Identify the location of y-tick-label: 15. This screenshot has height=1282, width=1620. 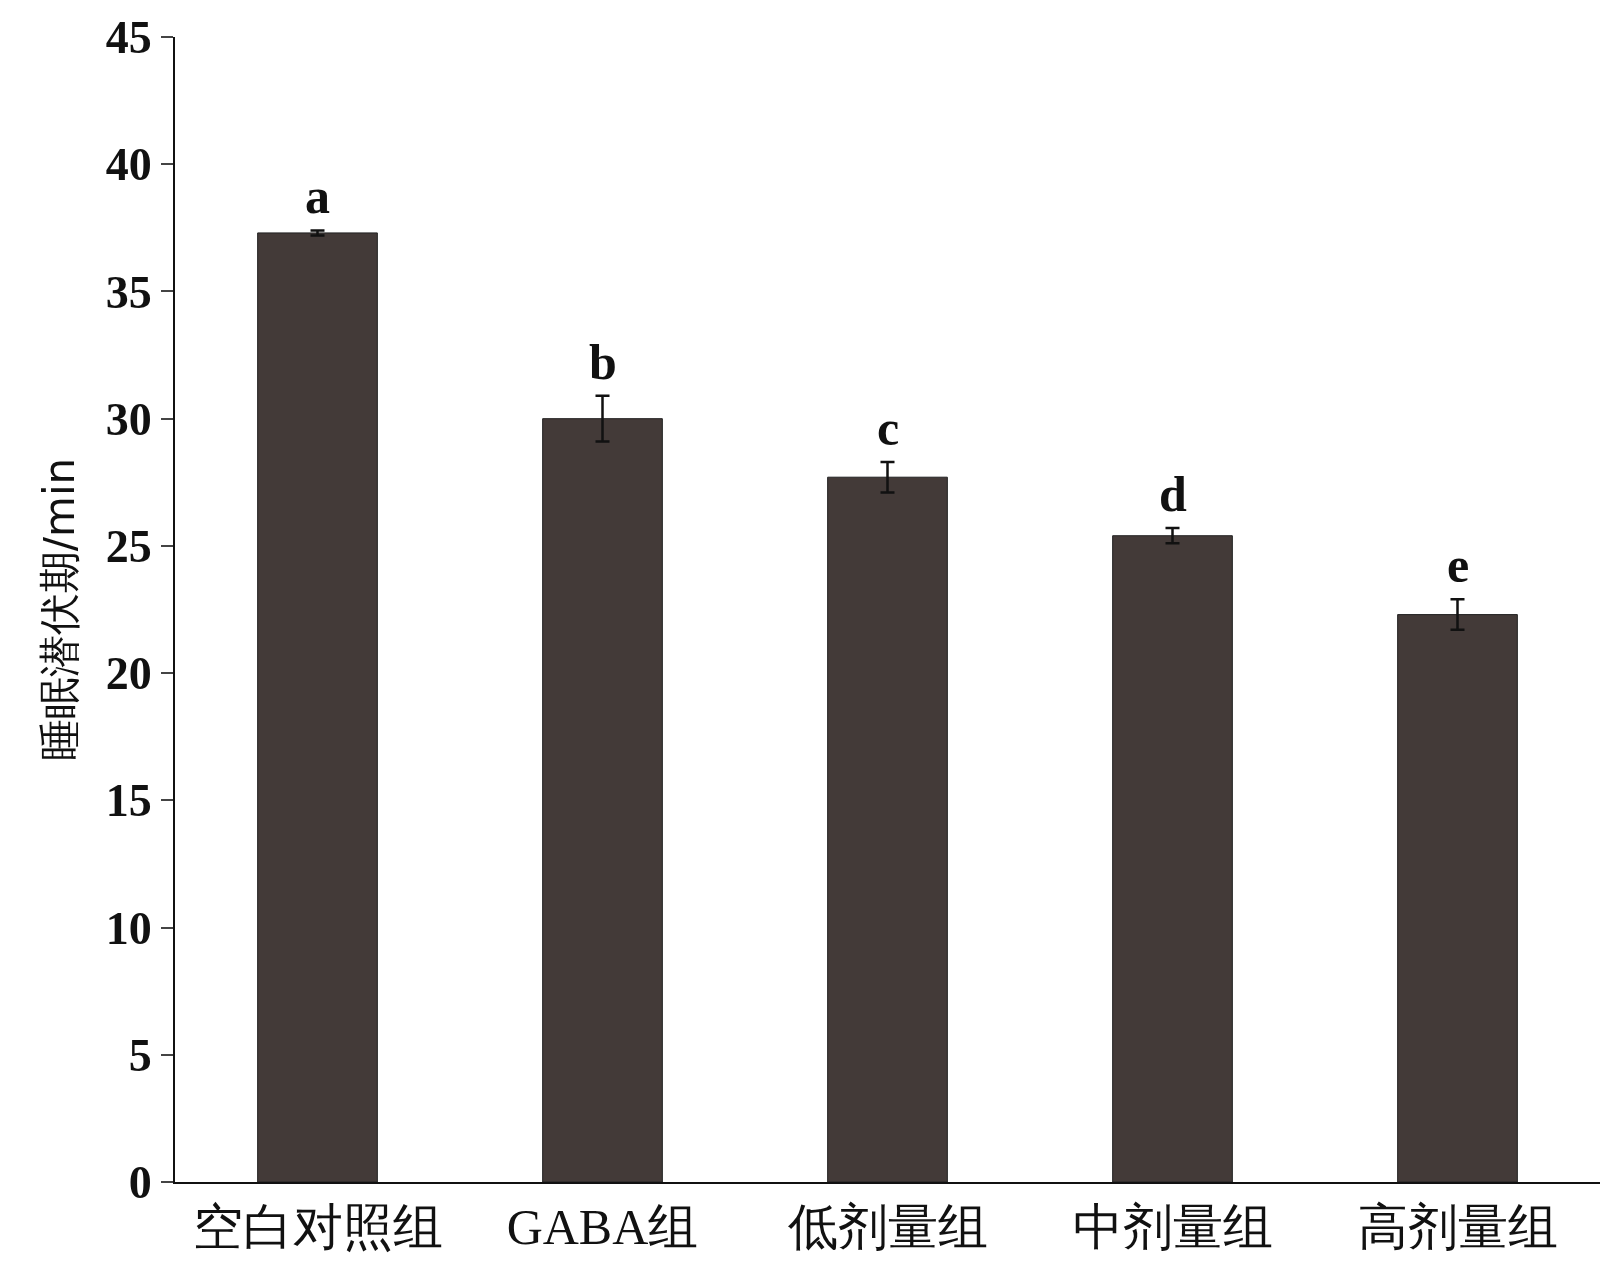
(128, 801).